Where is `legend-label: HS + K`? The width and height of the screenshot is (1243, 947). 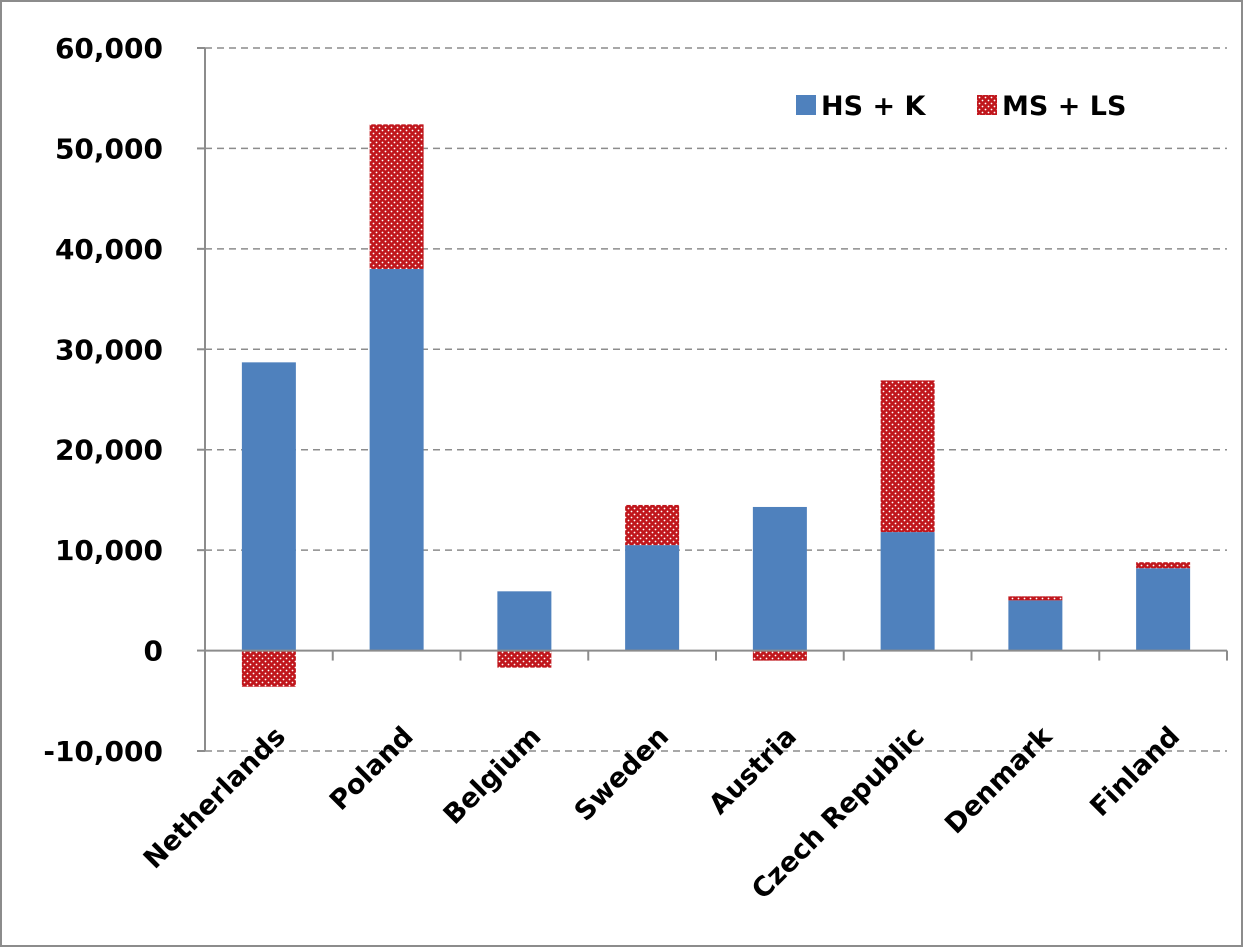 legend-label: HS + K is located at coordinates (873, 106).